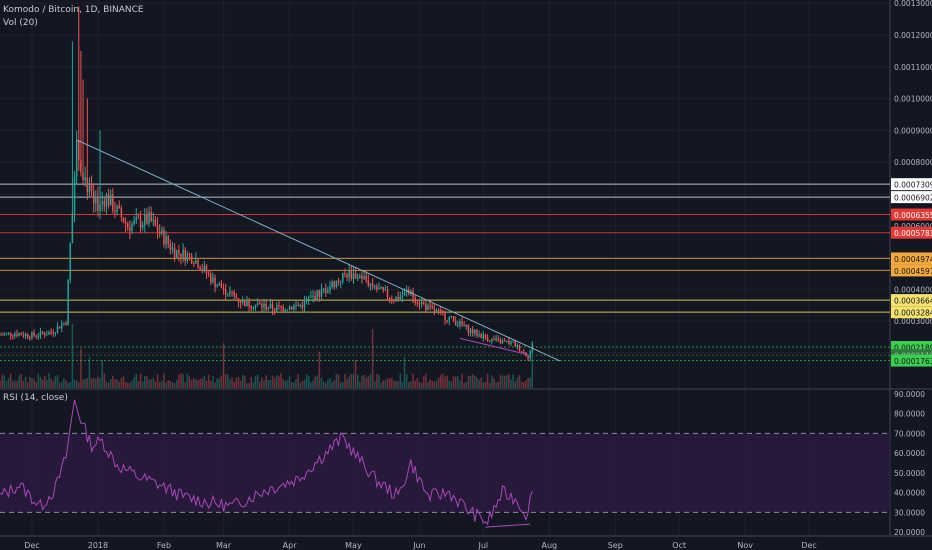 The image size is (932, 550). What do you see at coordinates (35, 398) in the screenshot?
I see `rsi-title: RSI (14, close)` at bounding box center [35, 398].